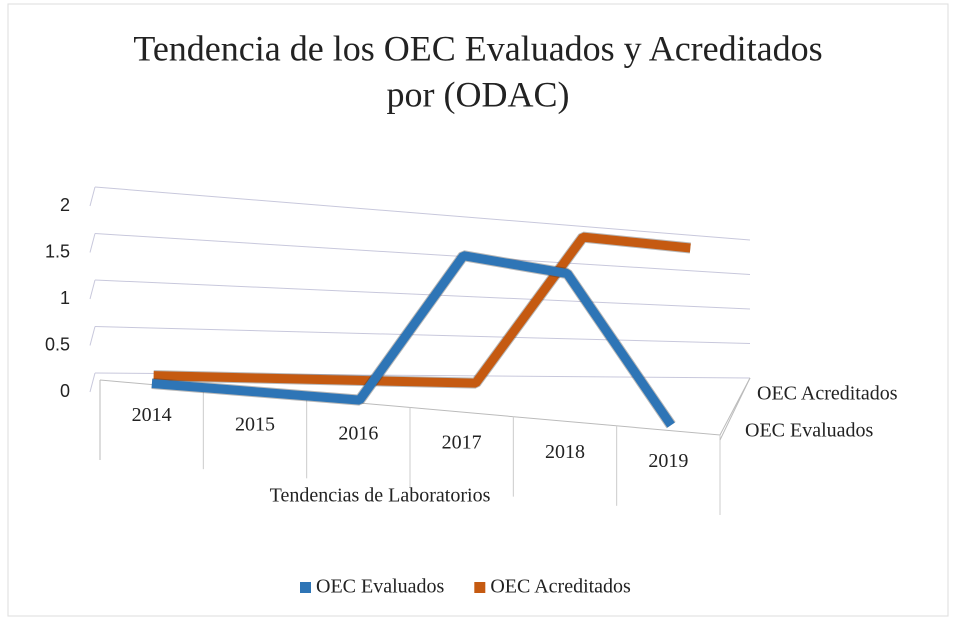 Image resolution: width=956 pixels, height=621 pixels. What do you see at coordinates (380, 496) in the screenshot?
I see `x-axis-title: Tendencias de Laboratorios` at bounding box center [380, 496].